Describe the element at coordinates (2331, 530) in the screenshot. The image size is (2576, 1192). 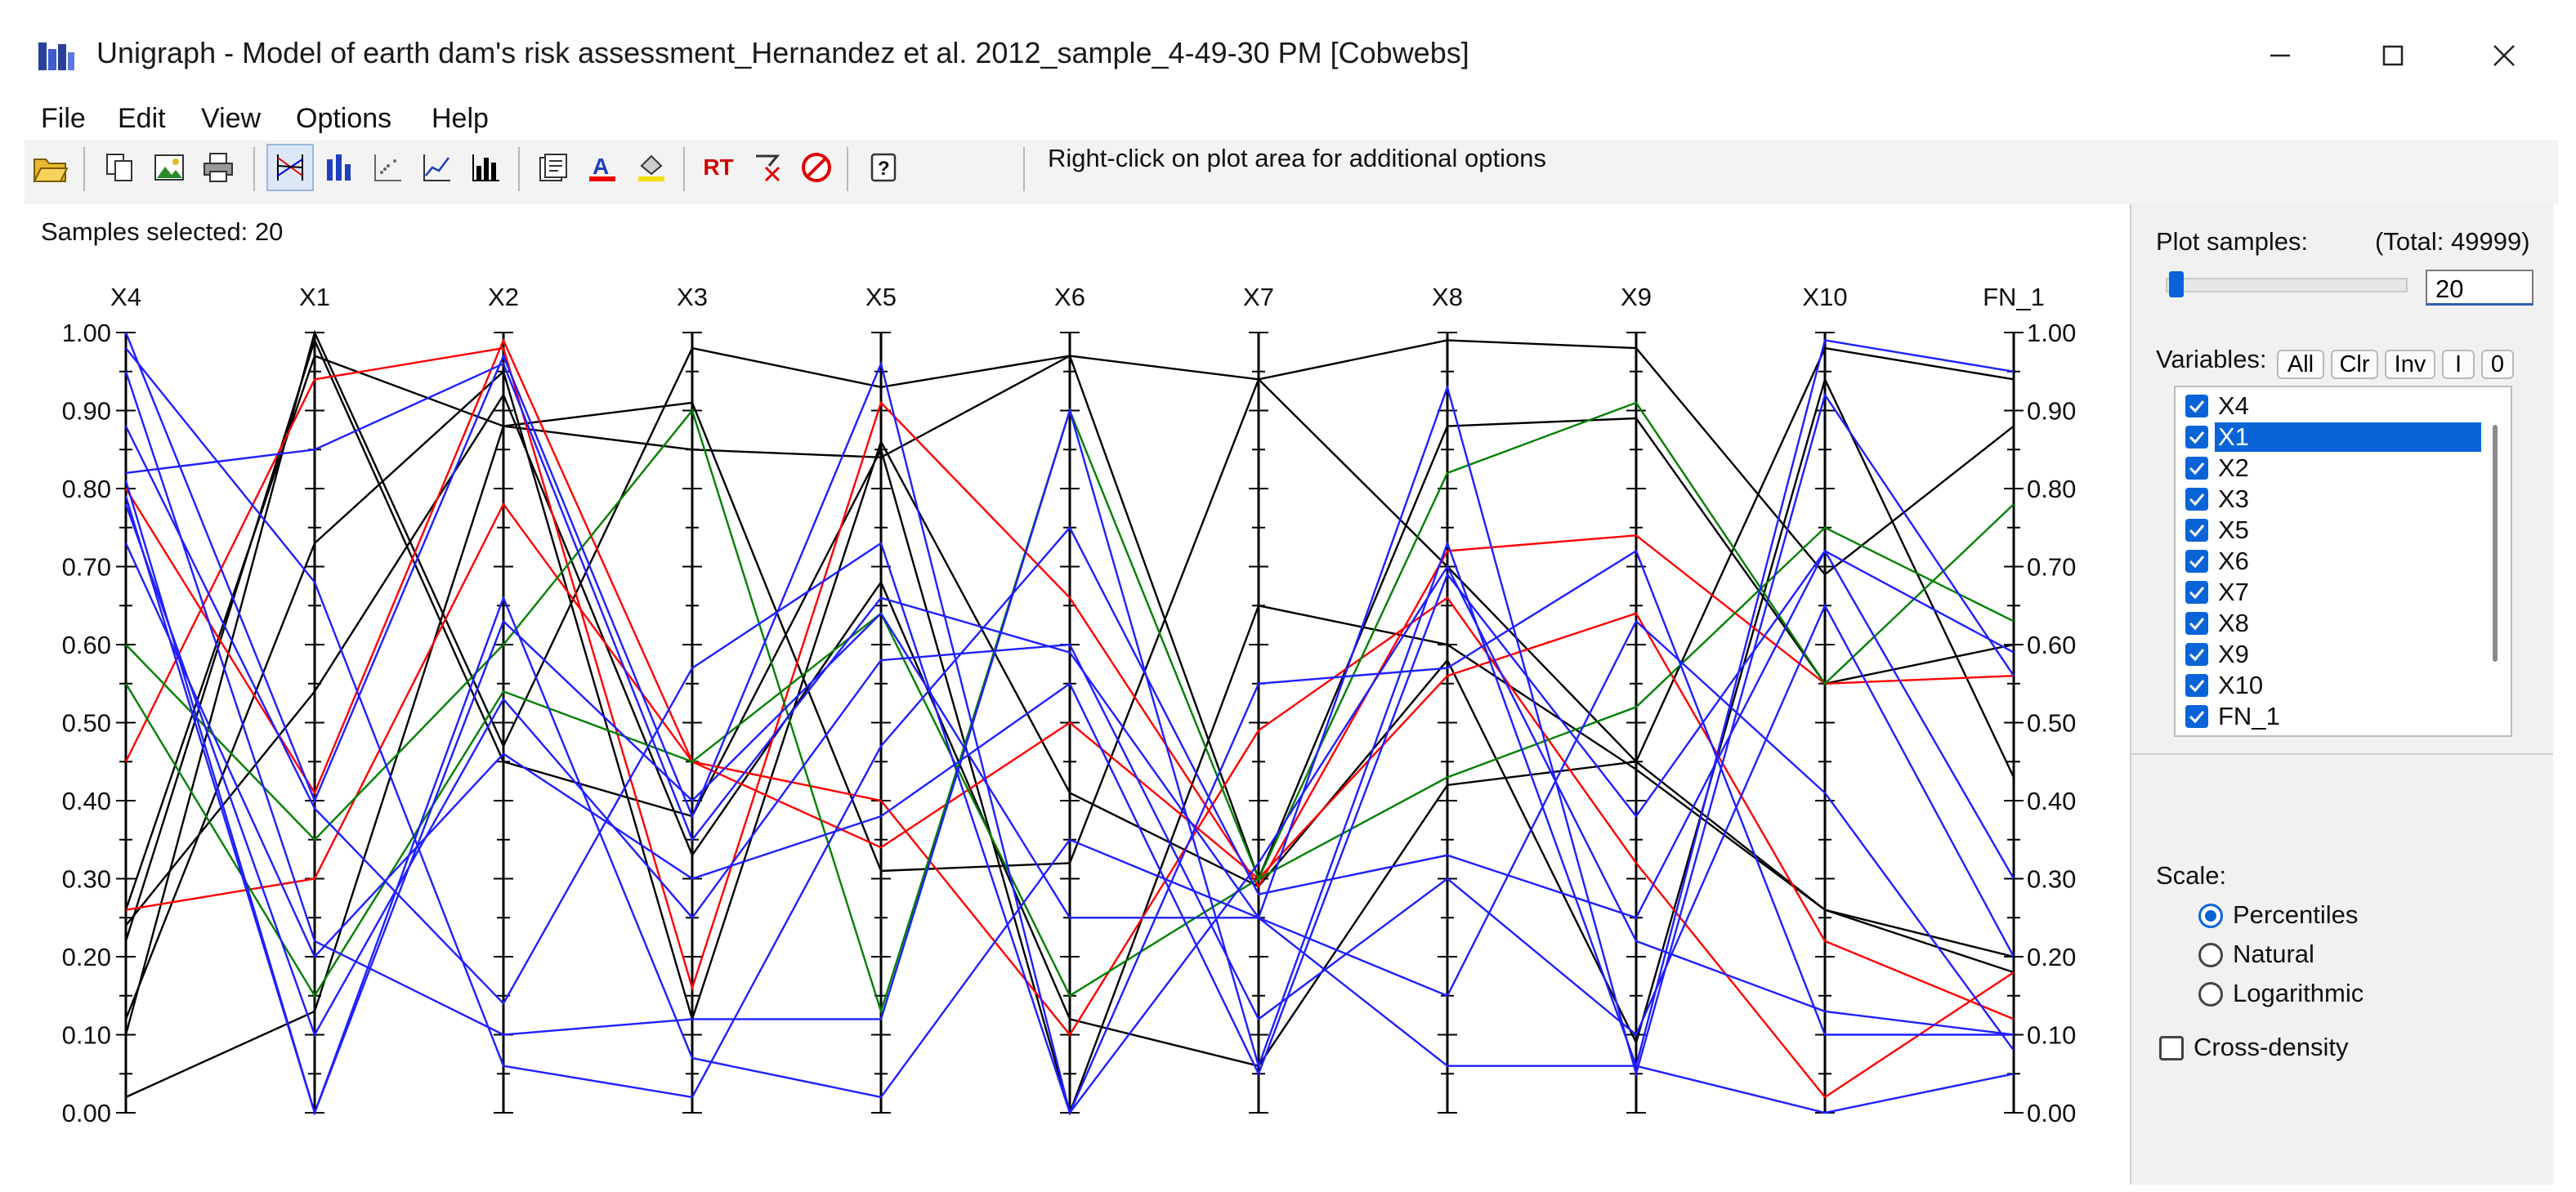
I see `variable-item: X5` at that location.